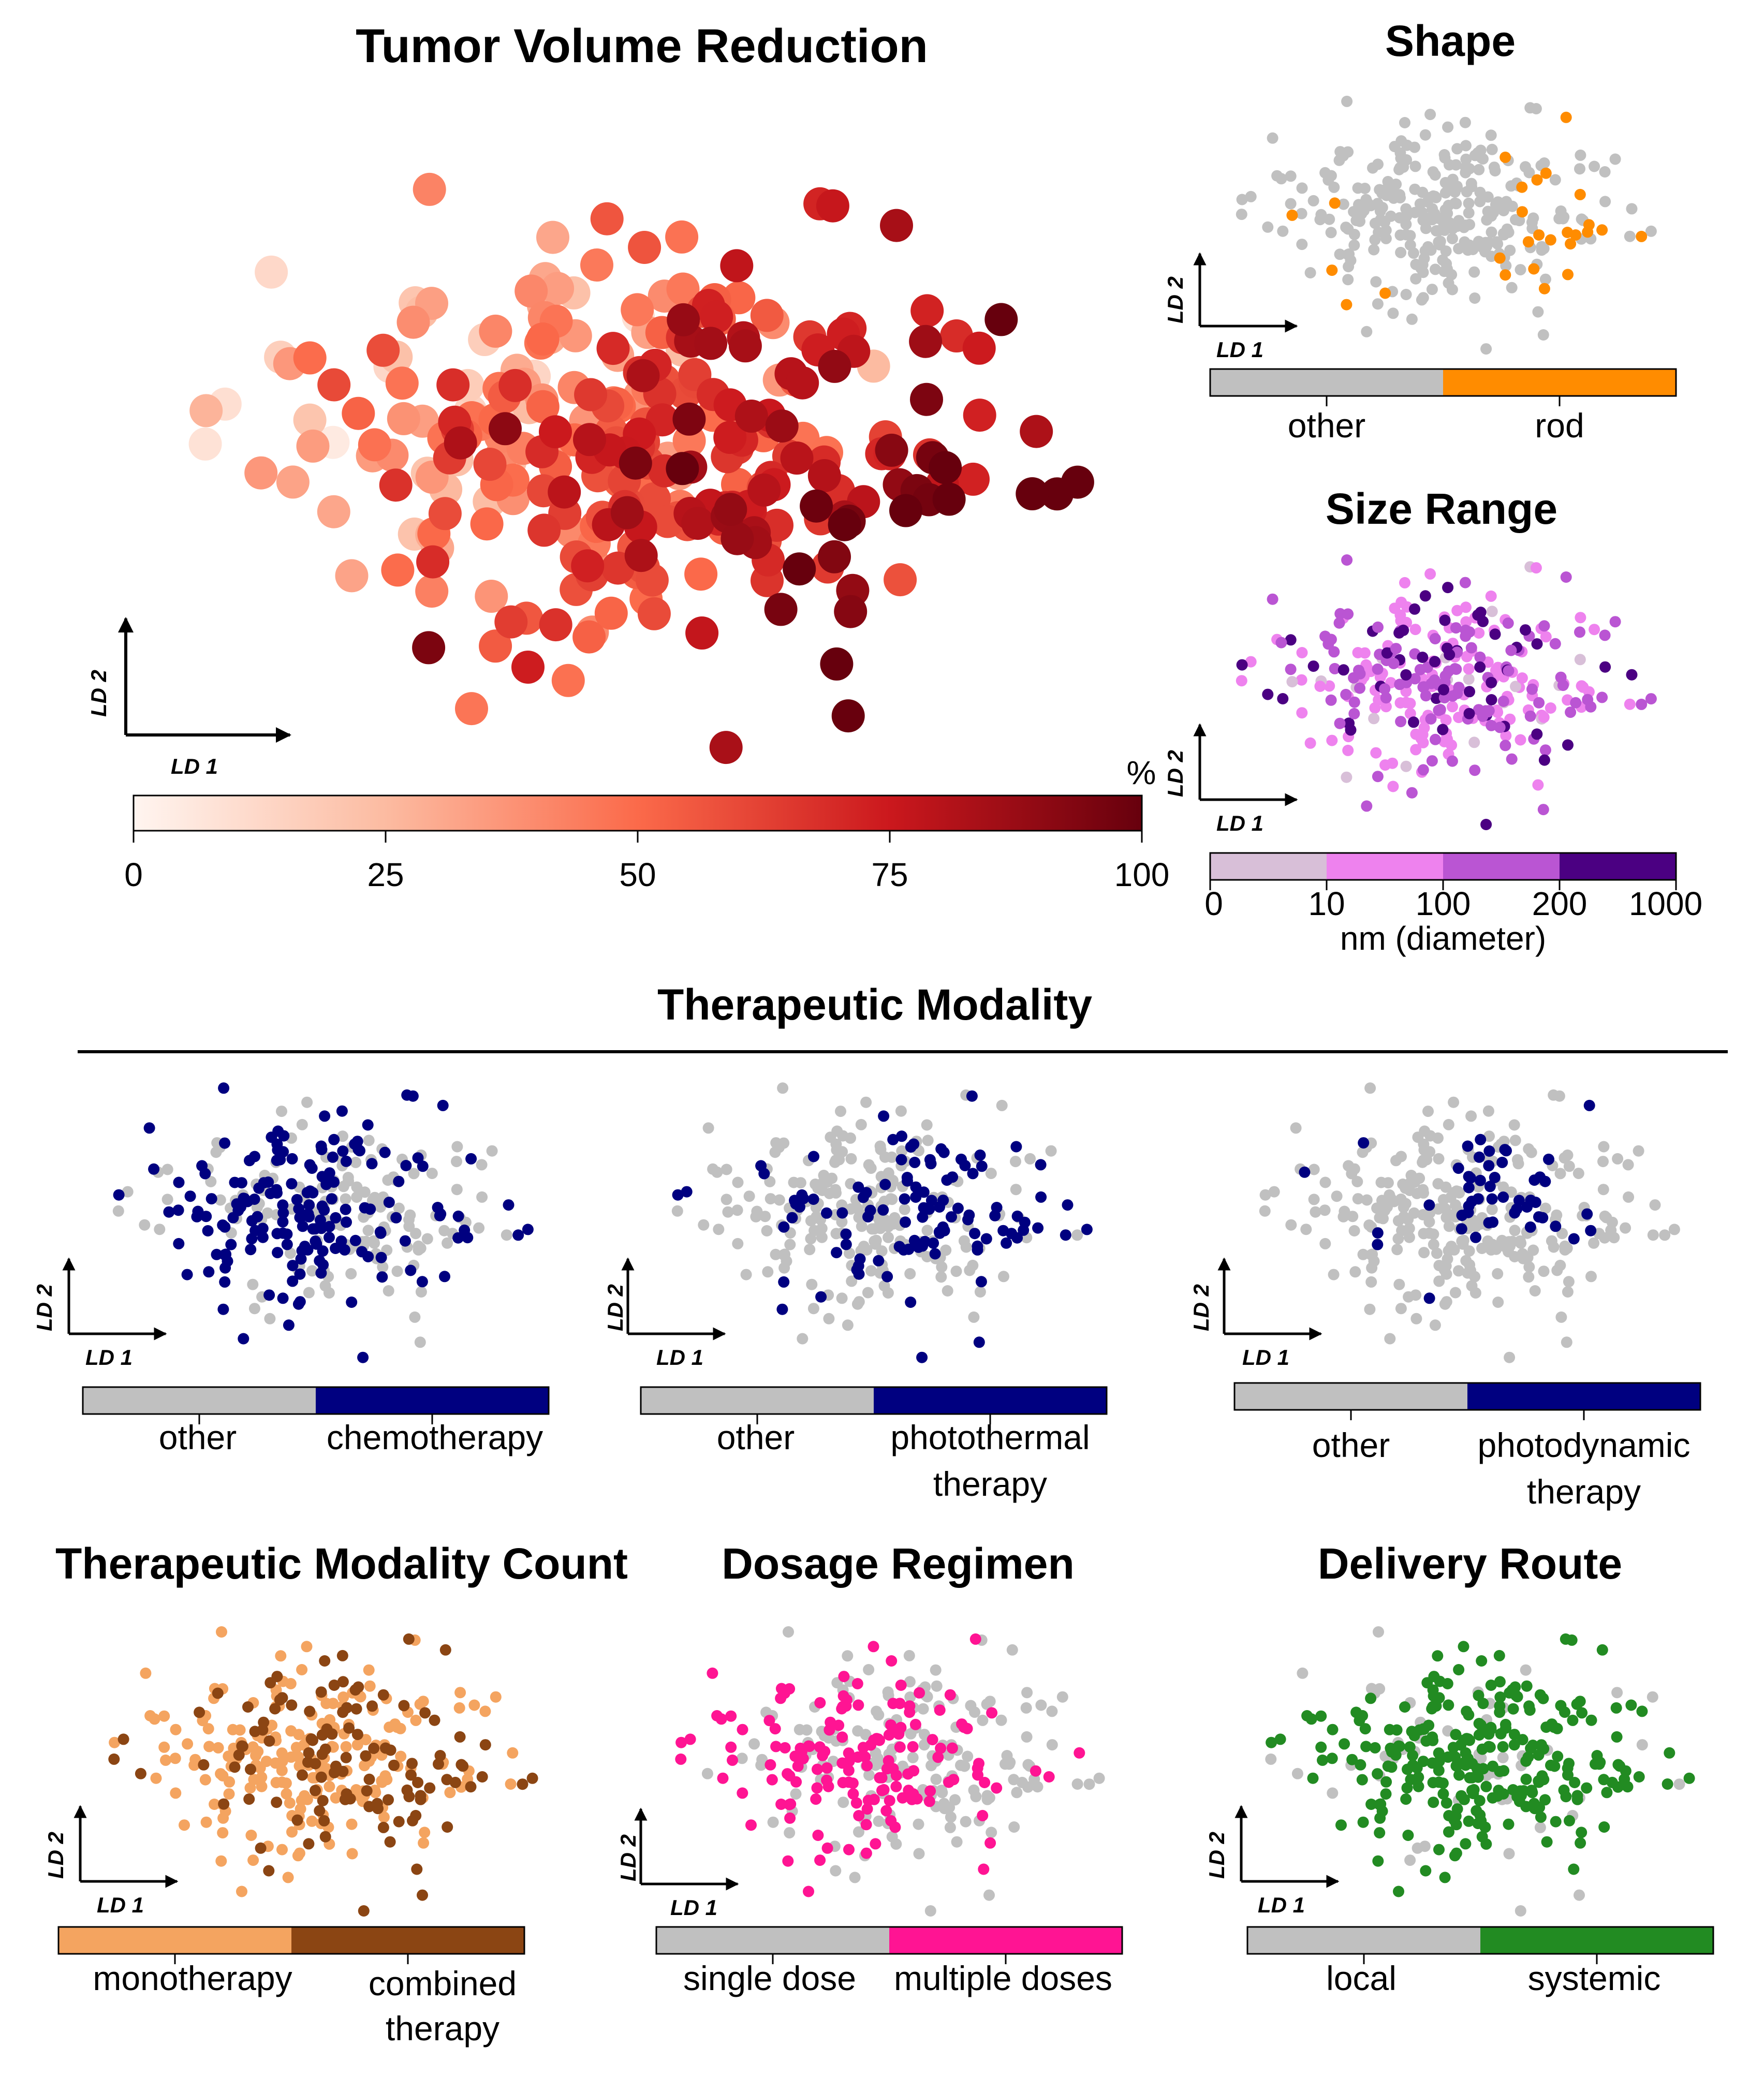  Describe the element at coordinates (1385, 867) in the screenshot. I see `size-bar-bin2` at that location.